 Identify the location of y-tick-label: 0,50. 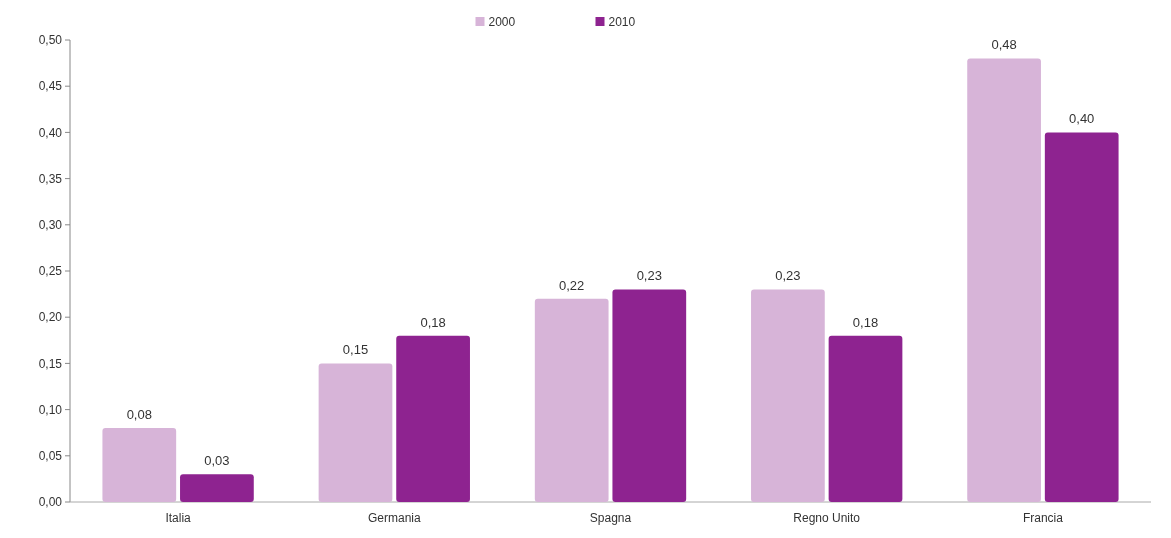
(50, 40).